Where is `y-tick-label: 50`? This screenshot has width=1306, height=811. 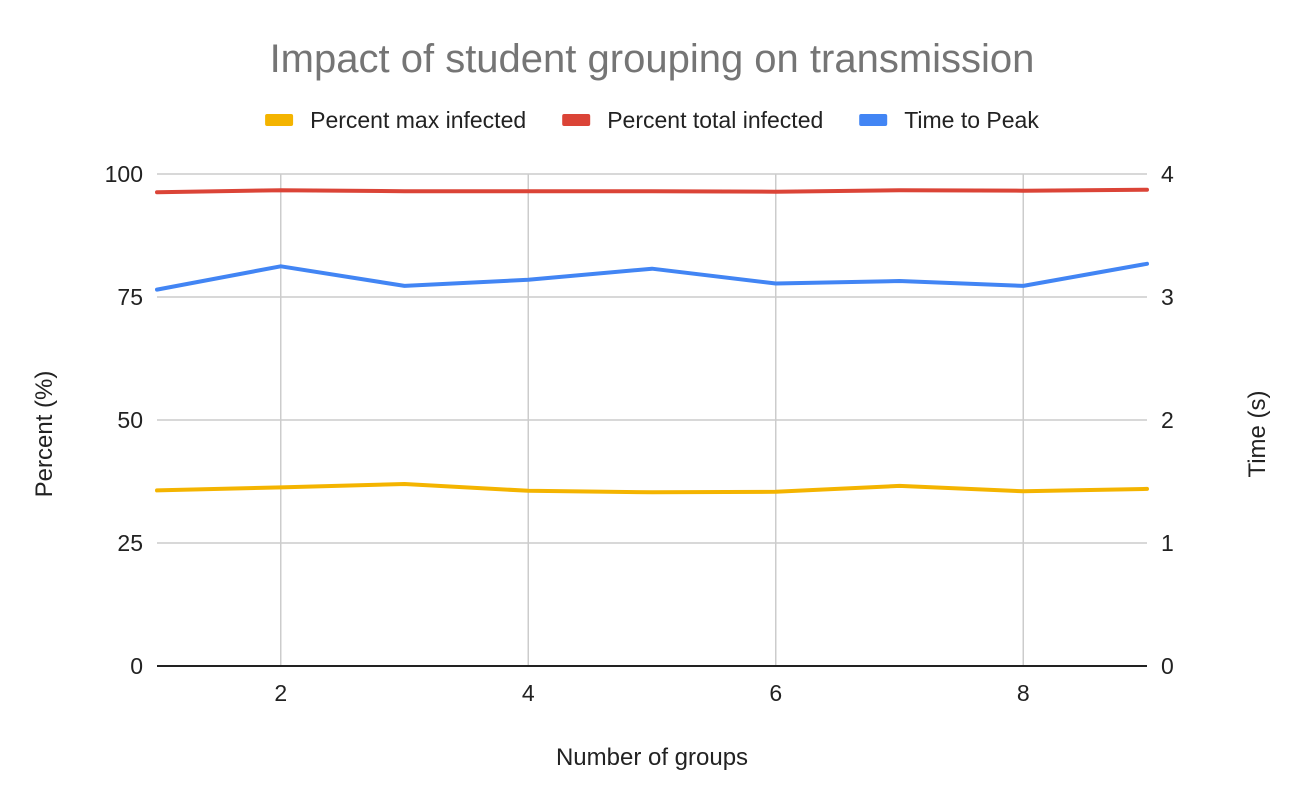
y-tick-label: 50 is located at coordinates (130, 420).